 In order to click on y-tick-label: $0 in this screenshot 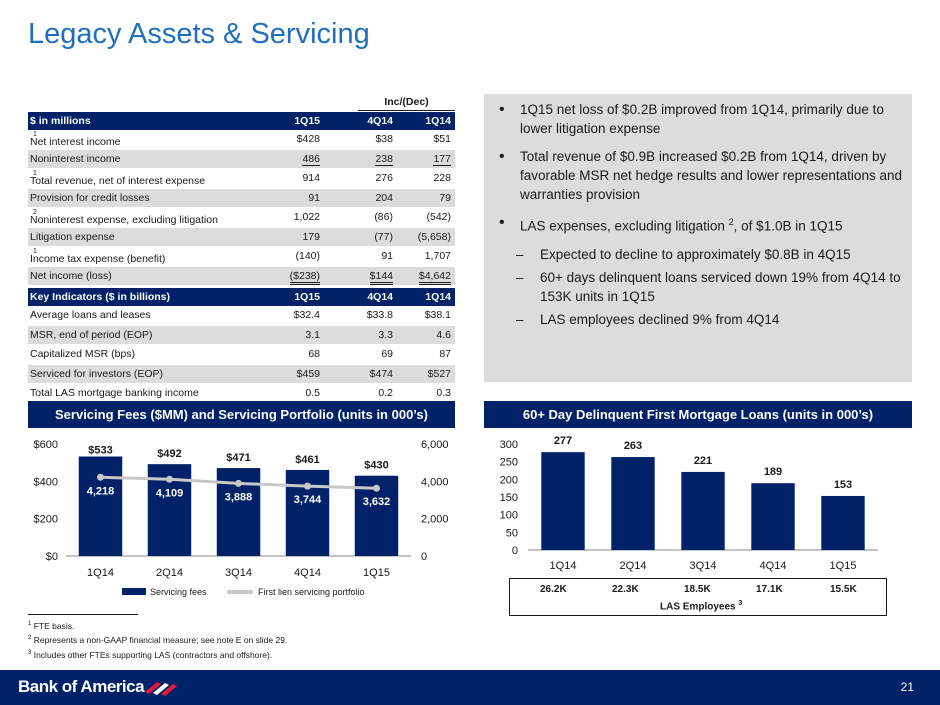, I will do `click(52, 557)`.